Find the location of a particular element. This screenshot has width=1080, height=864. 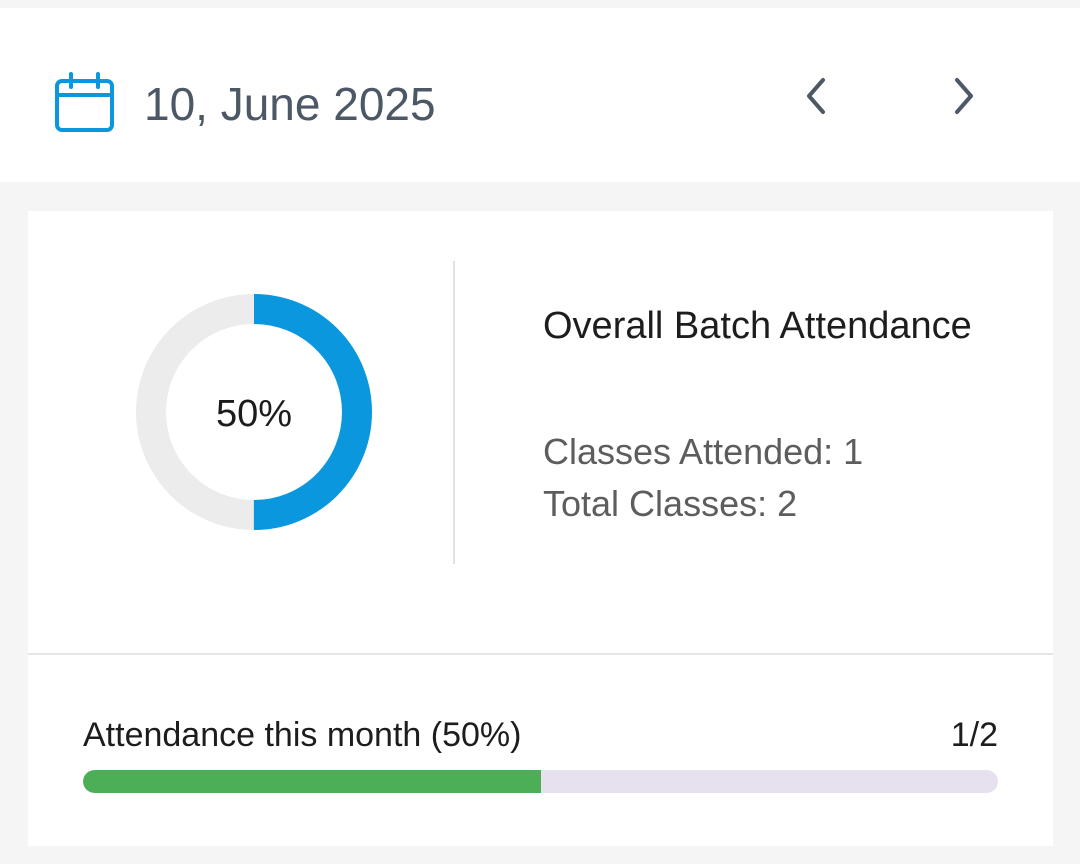

current-date: 10, June 2025 is located at coordinates (290, 104).